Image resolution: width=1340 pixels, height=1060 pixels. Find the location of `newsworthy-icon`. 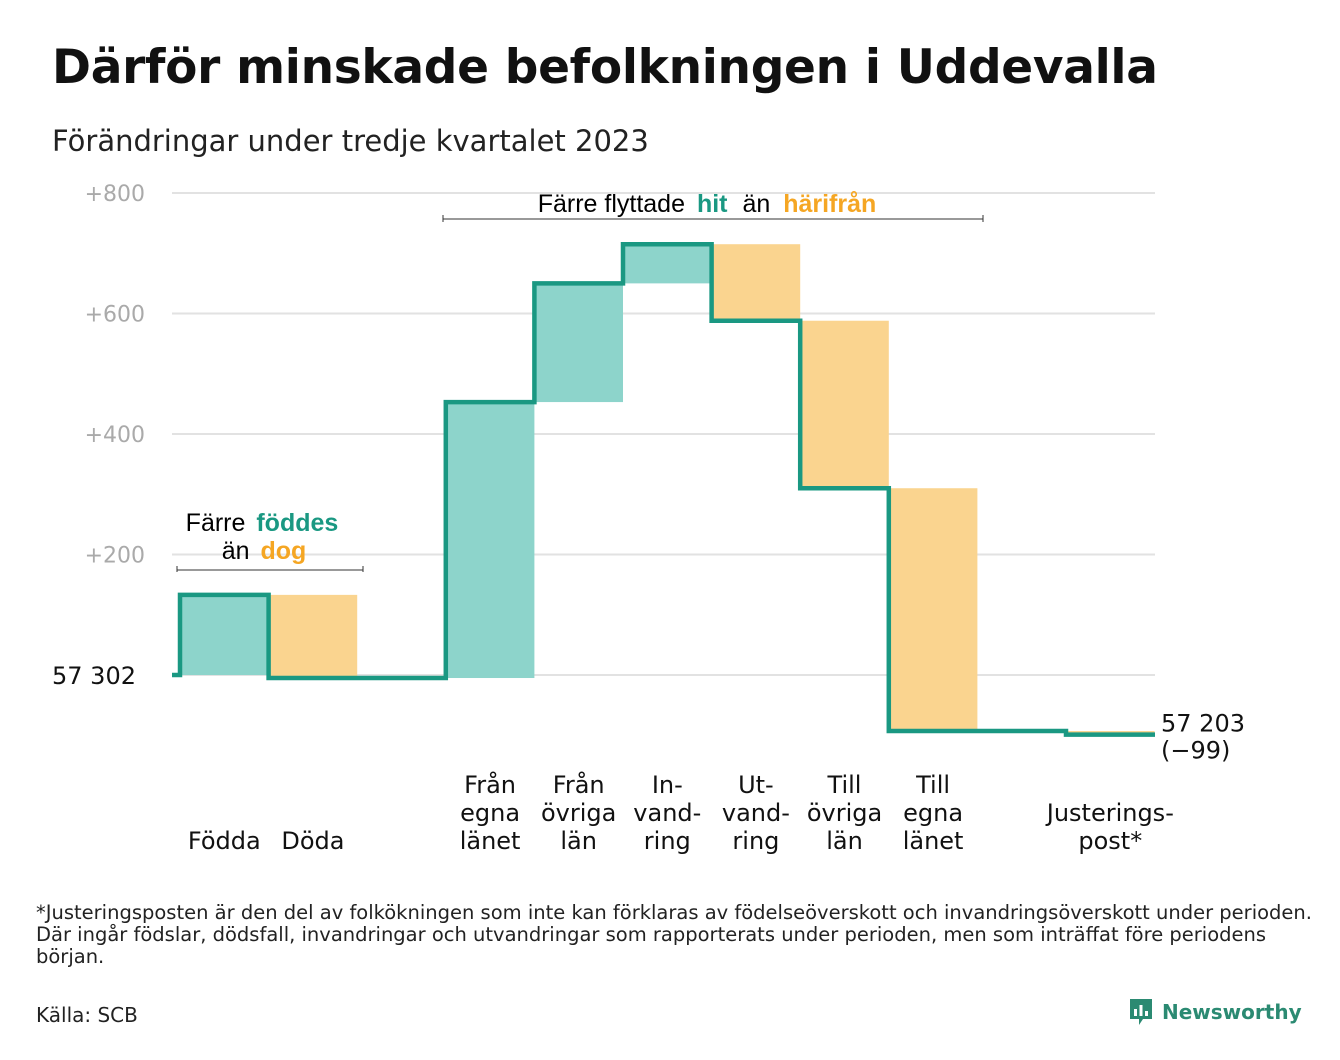

newsworthy-icon is located at coordinates (1141, 1012).